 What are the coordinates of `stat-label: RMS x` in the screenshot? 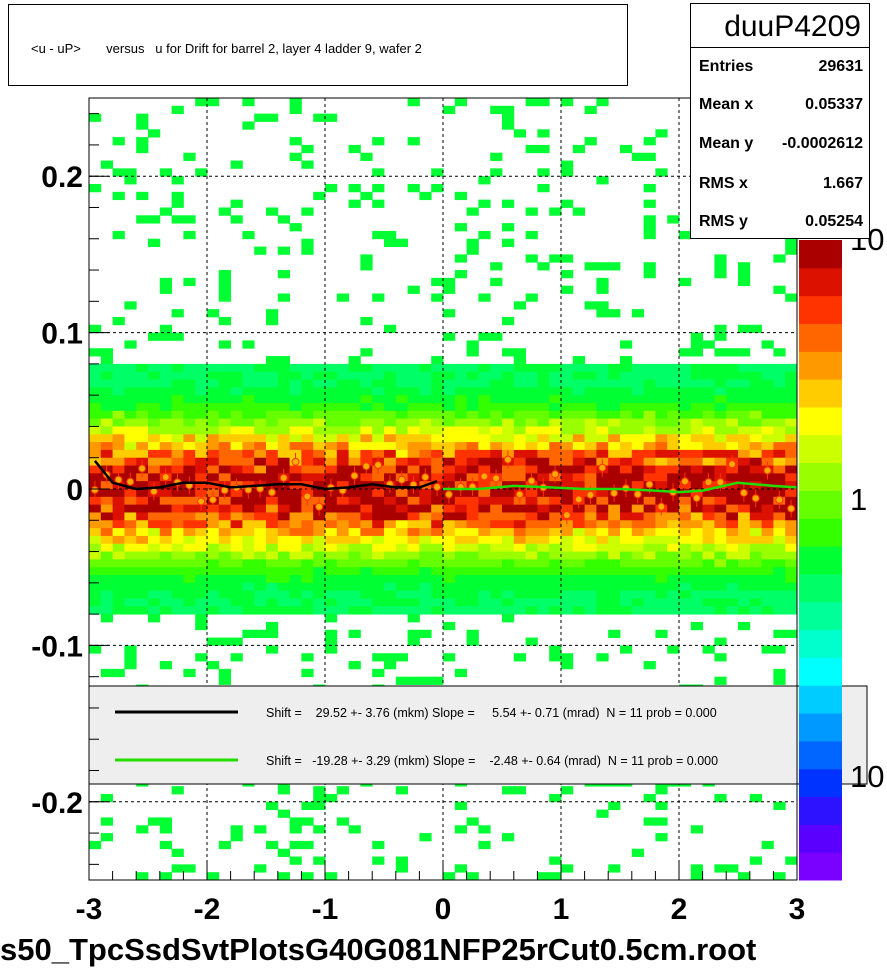 It's located at (723, 183).